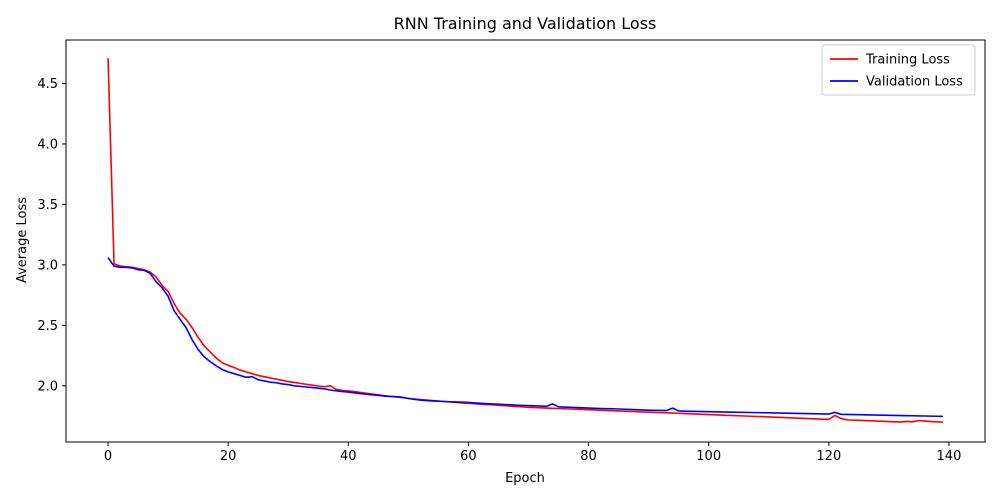 This screenshot has height=500, width=1000. I want to click on legend: Training Loss Validation Loss, so click(898, 70).